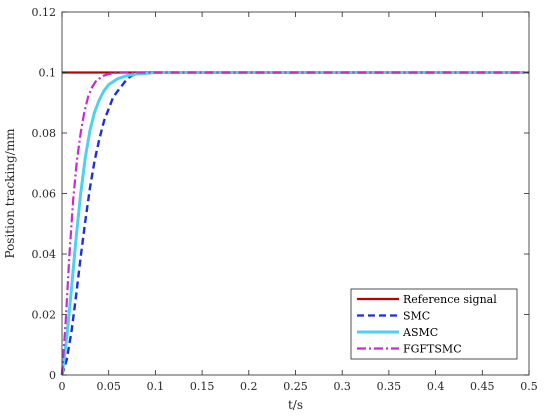 This screenshot has height=418, width=550. I want to click on x-tick-label: 0.45, so click(482, 386).